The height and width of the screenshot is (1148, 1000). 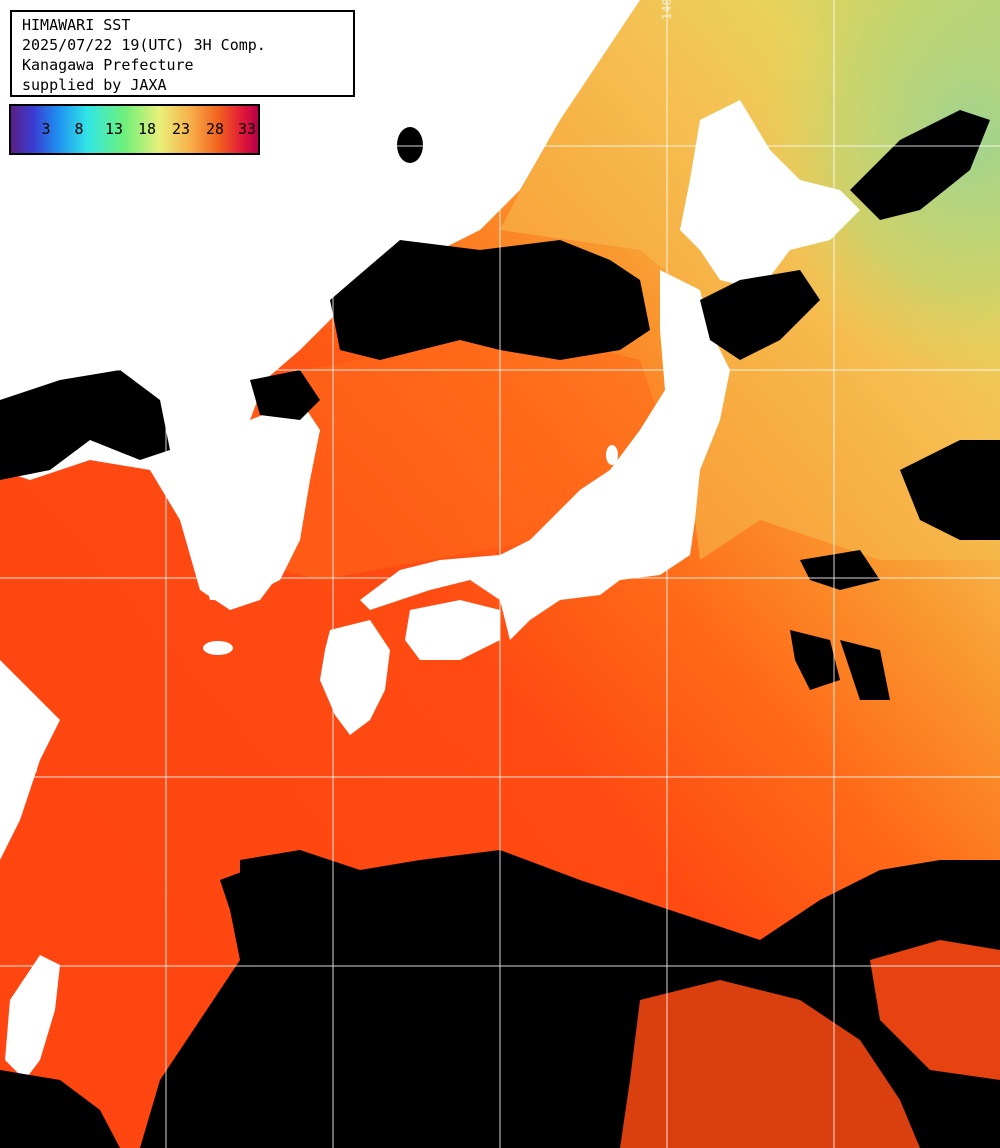 What do you see at coordinates (840, 570) in the screenshot?
I see `cloud-pacific-mid` at bounding box center [840, 570].